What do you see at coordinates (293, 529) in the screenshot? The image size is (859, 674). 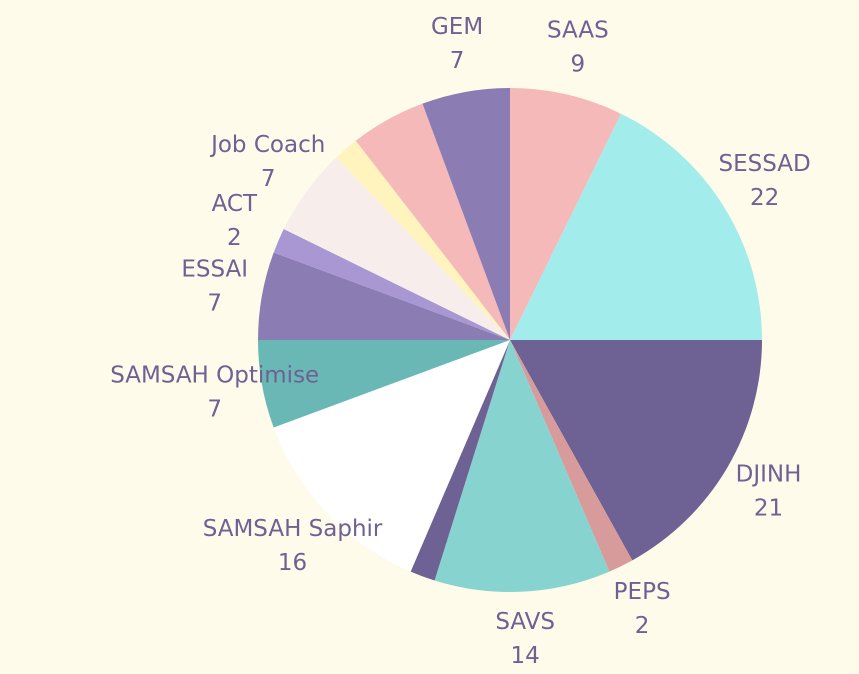 I see `slice-label: SAMSAH Saphir` at bounding box center [293, 529].